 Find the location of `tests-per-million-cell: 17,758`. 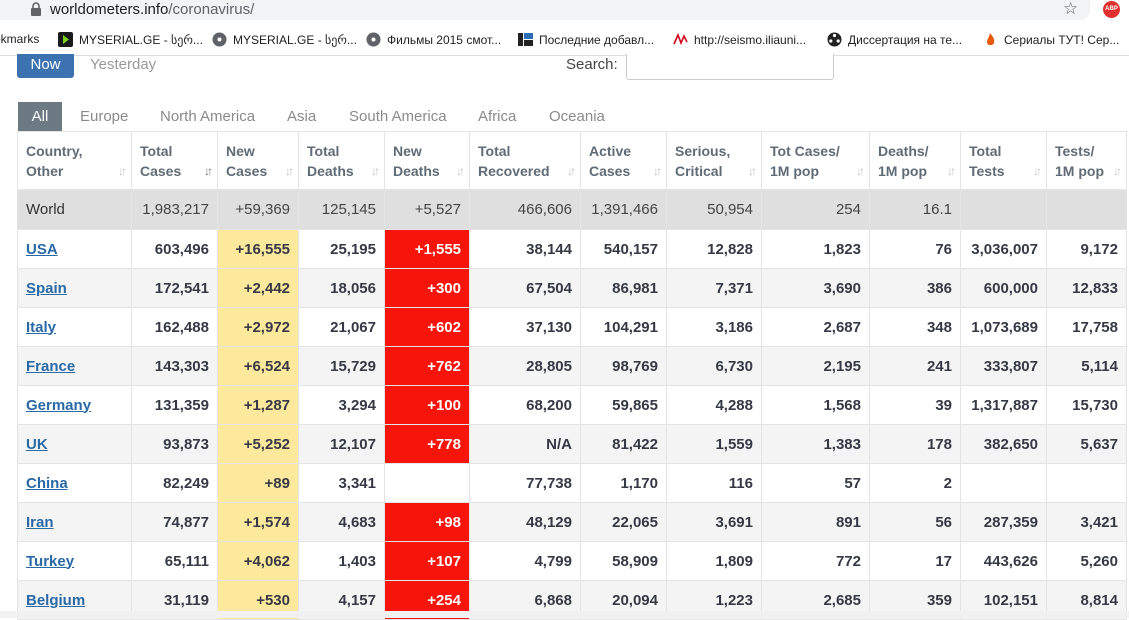

tests-per-million-cell: 17,758 is located at coordinates (1086, 327).